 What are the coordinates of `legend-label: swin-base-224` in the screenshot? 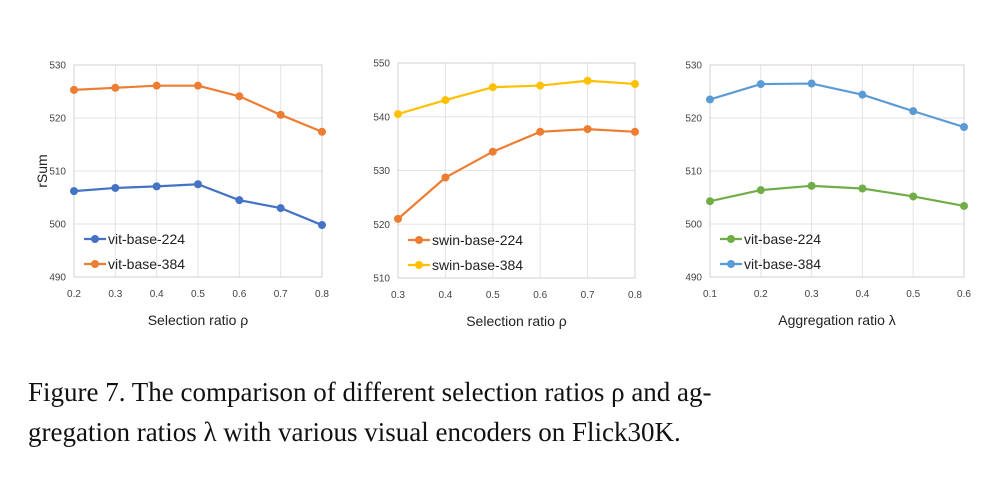 It's located at (477, 240).